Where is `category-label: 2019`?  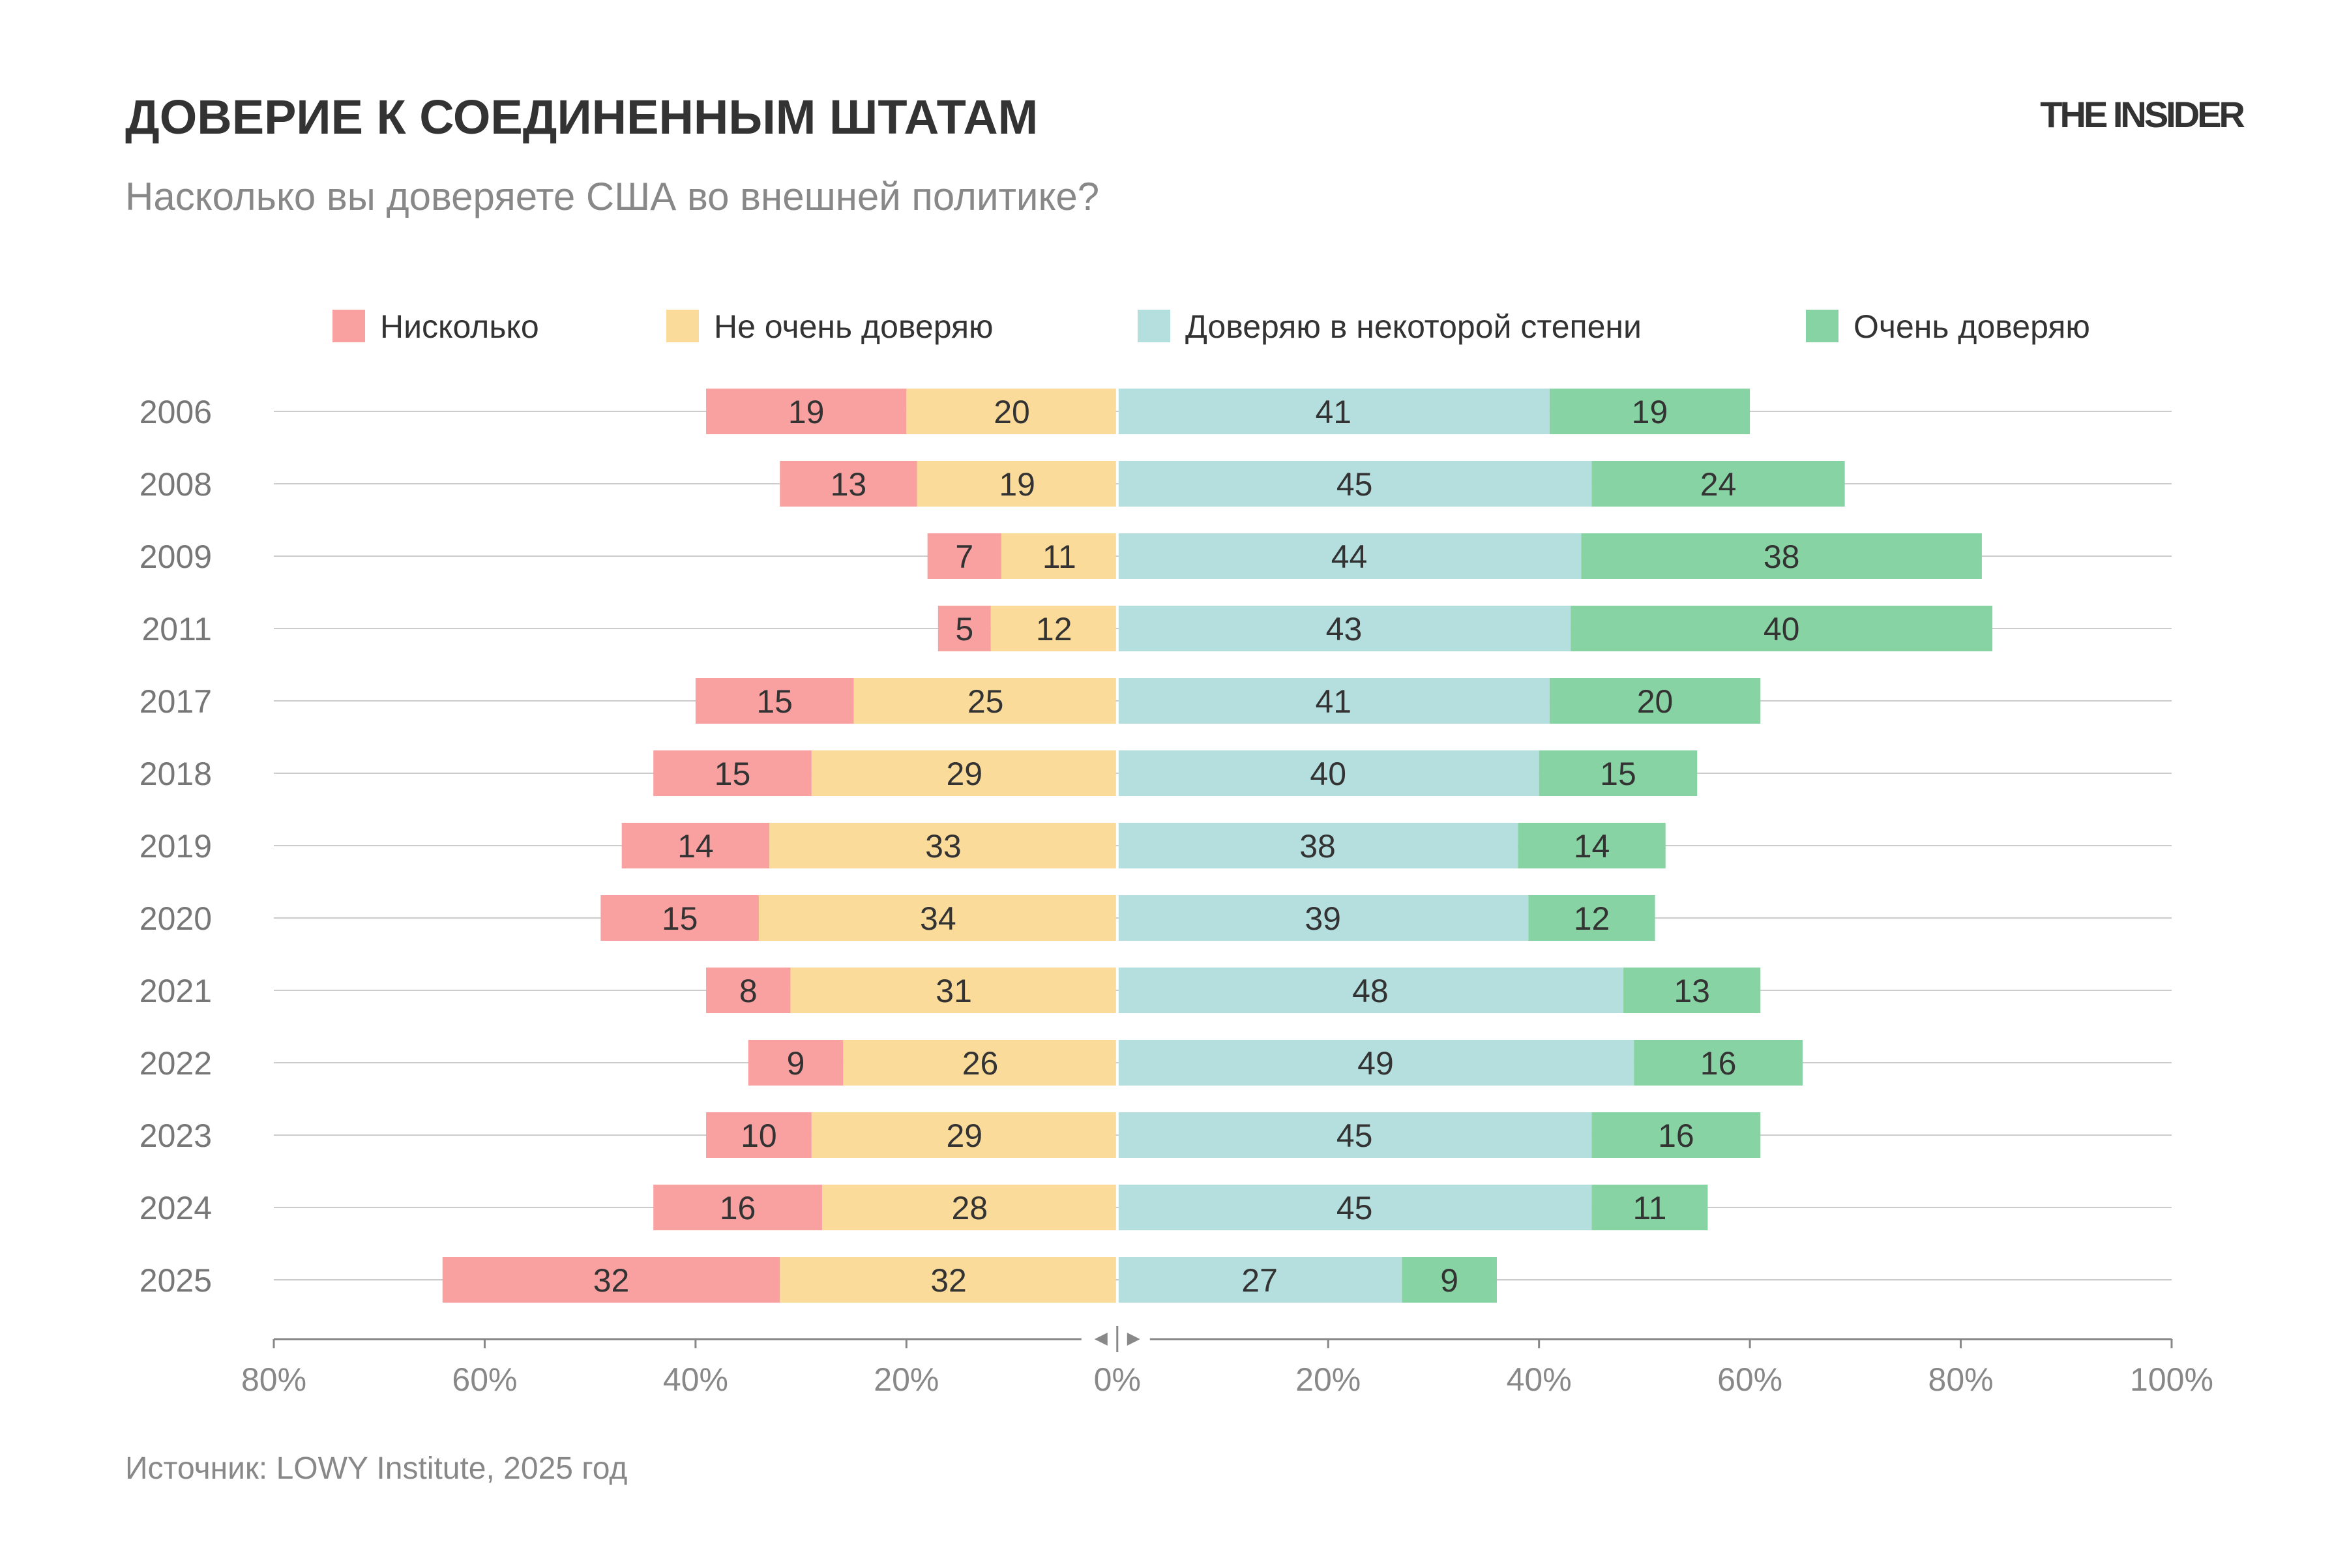 category-label: 2019 is located at coordinates (176, 847).